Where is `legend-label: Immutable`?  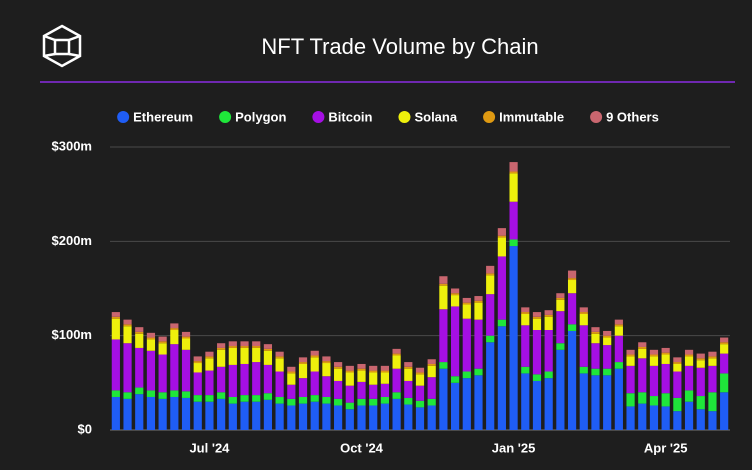 legend-label: Immutable is located at coordinates (531, 116).